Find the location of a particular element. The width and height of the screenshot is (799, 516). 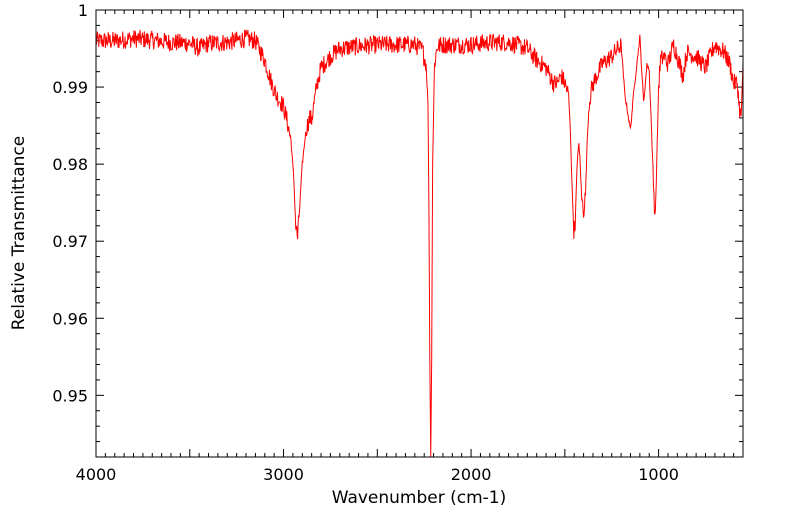

y-tick-label: 1 is located at coordinates (83, 10).